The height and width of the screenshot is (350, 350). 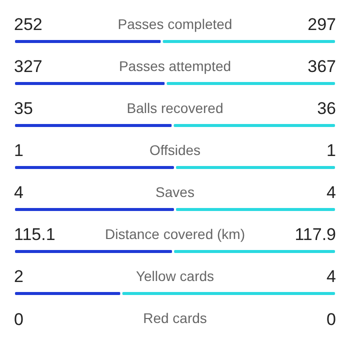 I want to click on chart-title: Balls recovered, so click(x=175, y=108).